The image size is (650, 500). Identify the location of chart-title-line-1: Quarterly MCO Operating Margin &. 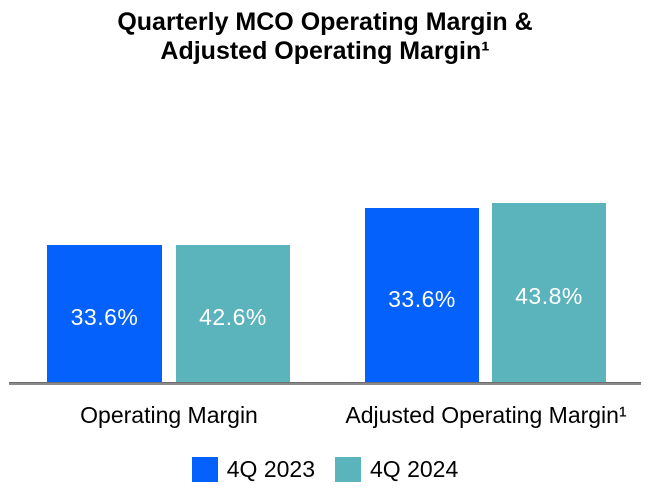
(325, 22).